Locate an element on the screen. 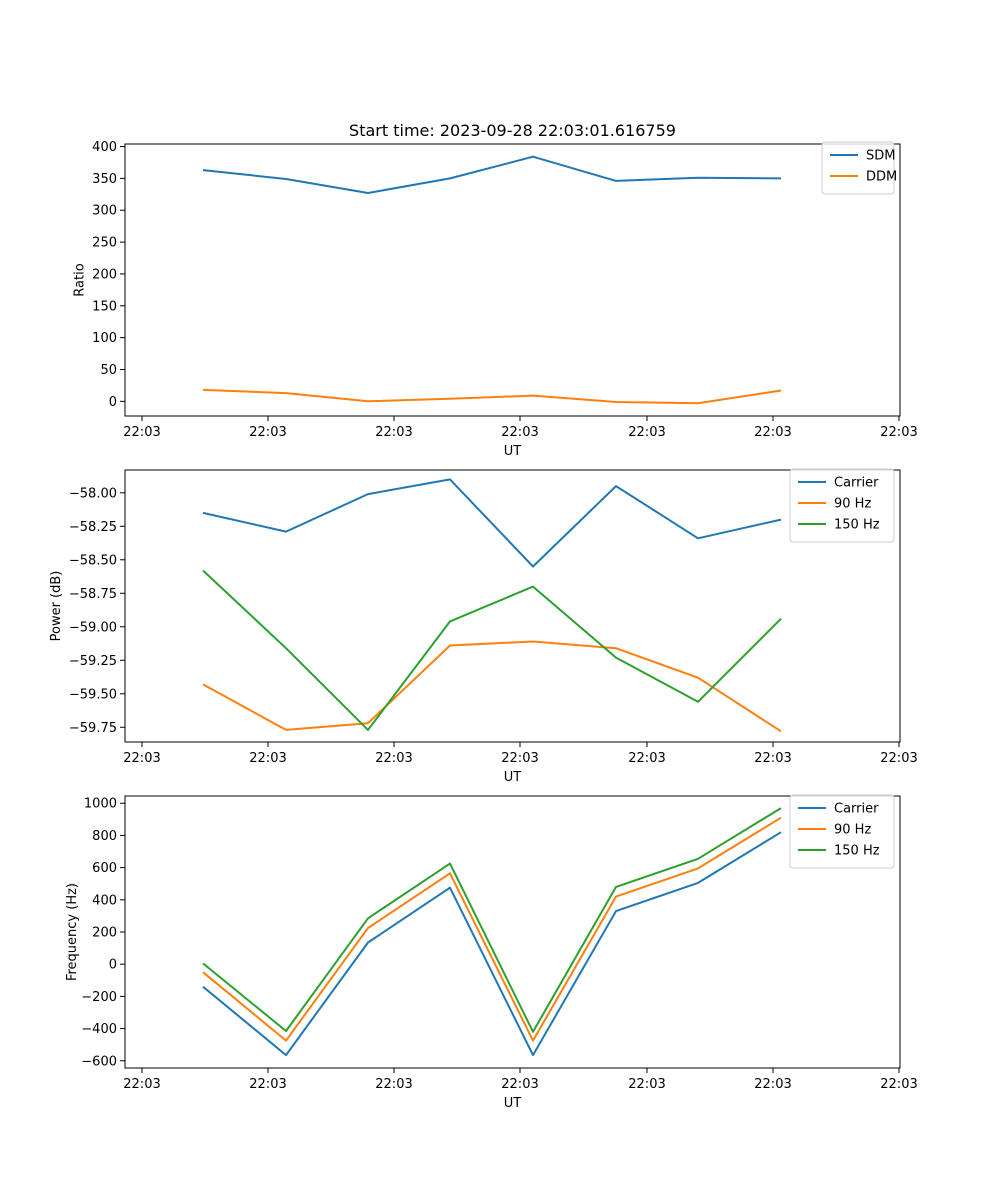 This screenshot has height=1200, width=1000. series-line-sdm is located at coordinates (492, 174).